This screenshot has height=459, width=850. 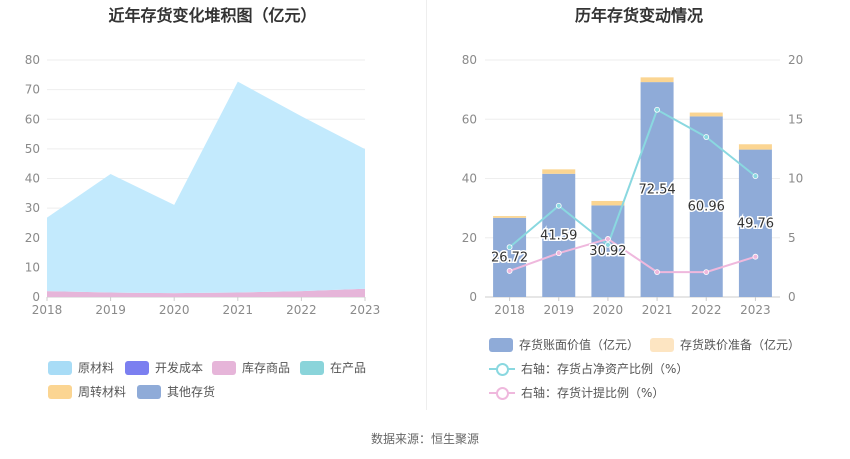 What do you see at coordinates (469, 119) in the screenshot?
I see `y-left-tick-label: 60` at bounding box center [469, 119].